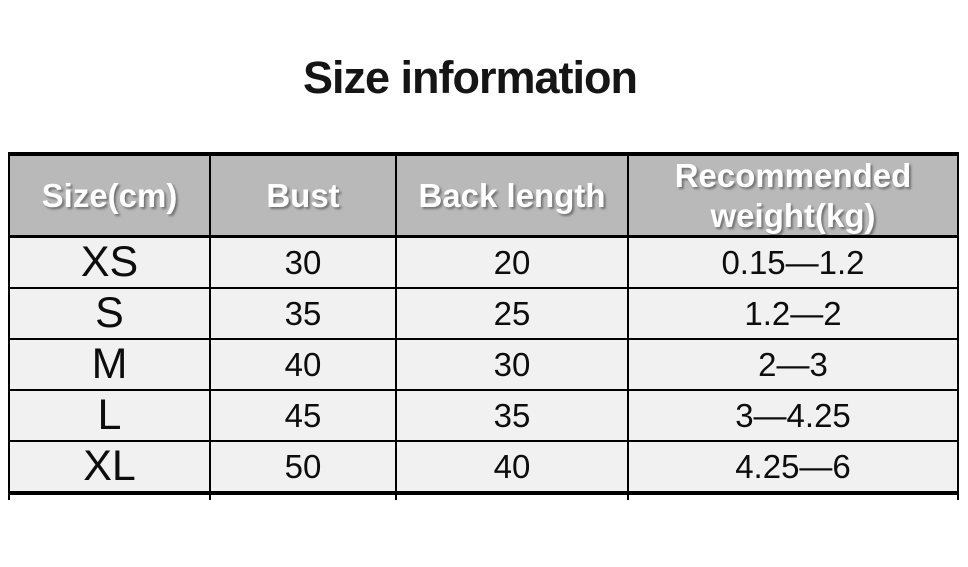 Image resolution: width=968 pixels, height=567 pixels. What do you see at coordinates (109, 195) in the screenshot?
I see `header-size-cm: Size(cm)` at bounding box center [109, 195].